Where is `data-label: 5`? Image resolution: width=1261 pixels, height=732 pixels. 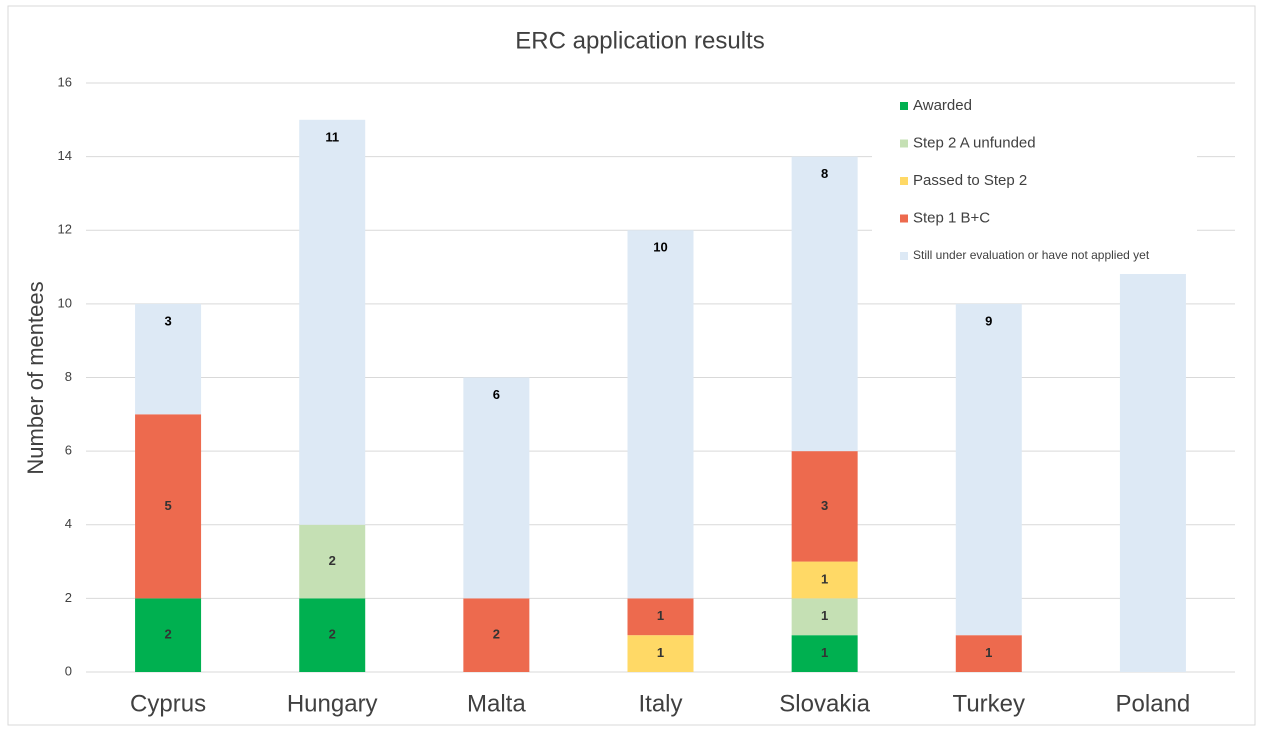 data-label: 5 is located at coordinates (167, 505).